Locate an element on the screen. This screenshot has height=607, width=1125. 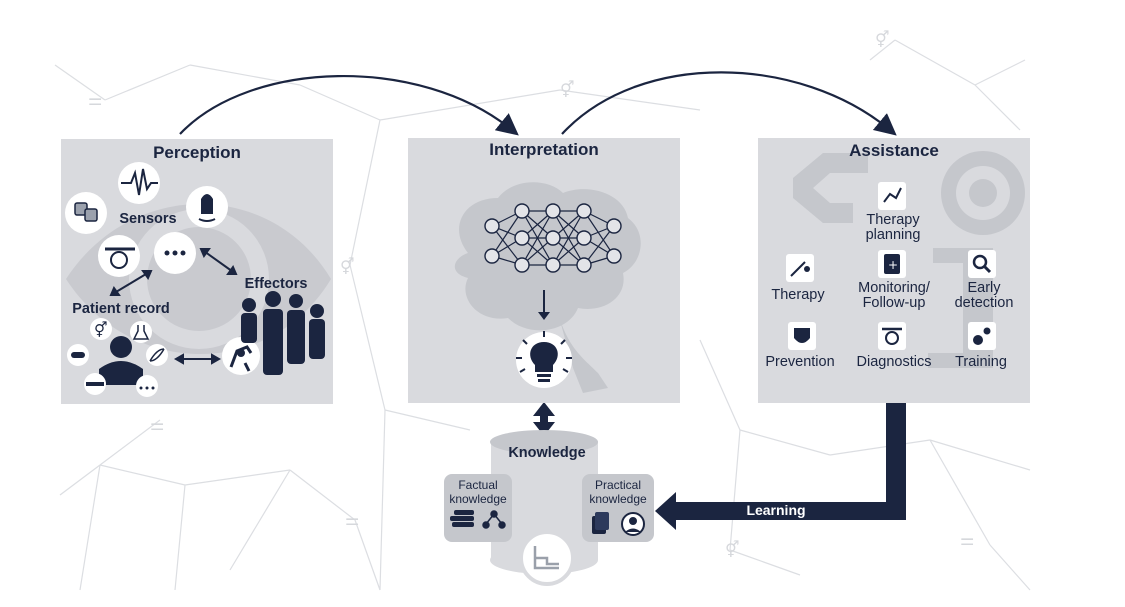
monitoring-icon: + is located at coordinates (892, 264).